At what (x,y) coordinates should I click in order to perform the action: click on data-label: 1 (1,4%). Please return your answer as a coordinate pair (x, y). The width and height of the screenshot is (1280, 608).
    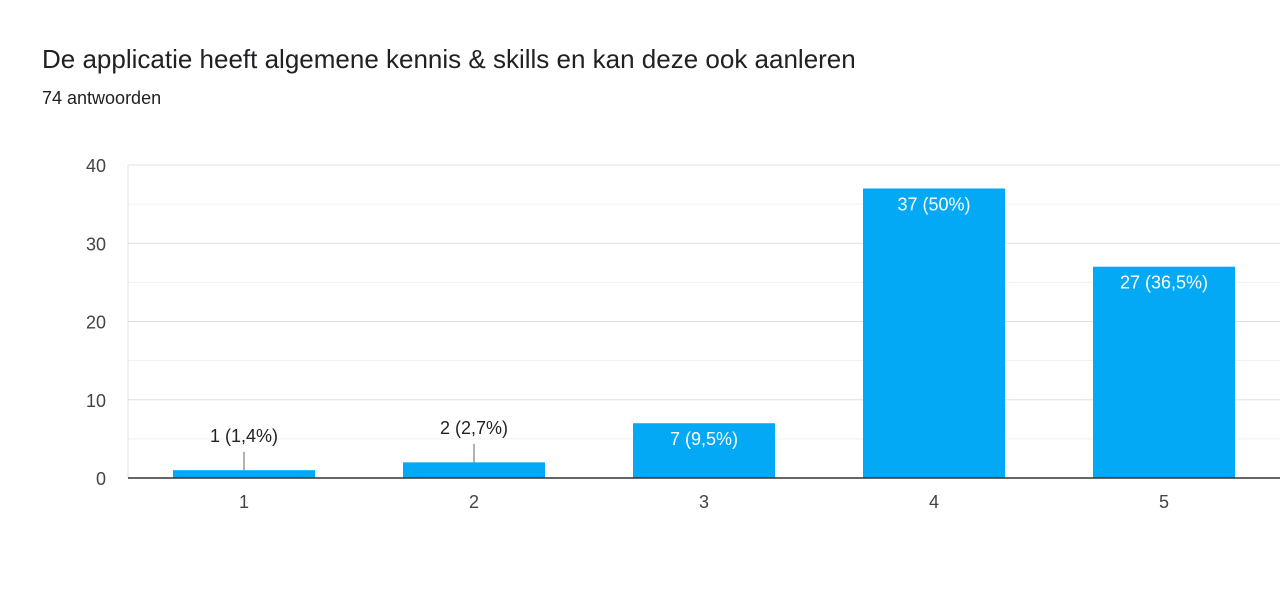
    Looking at the image, I should click on (244, 436).